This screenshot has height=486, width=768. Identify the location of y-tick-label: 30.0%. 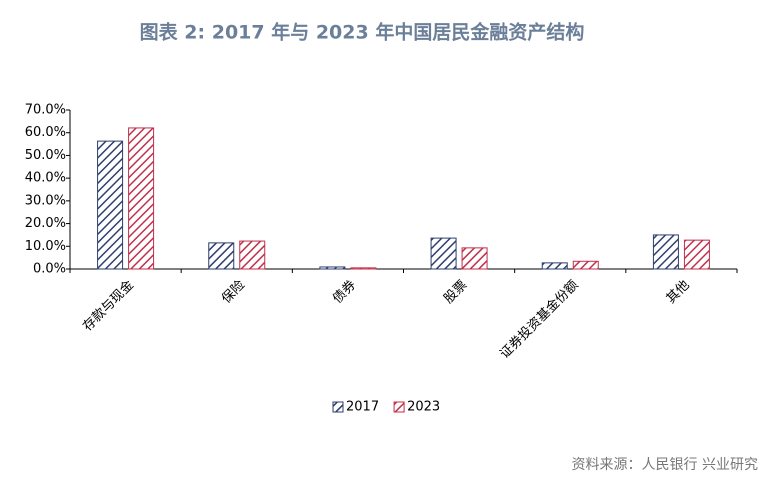
(45, 200).